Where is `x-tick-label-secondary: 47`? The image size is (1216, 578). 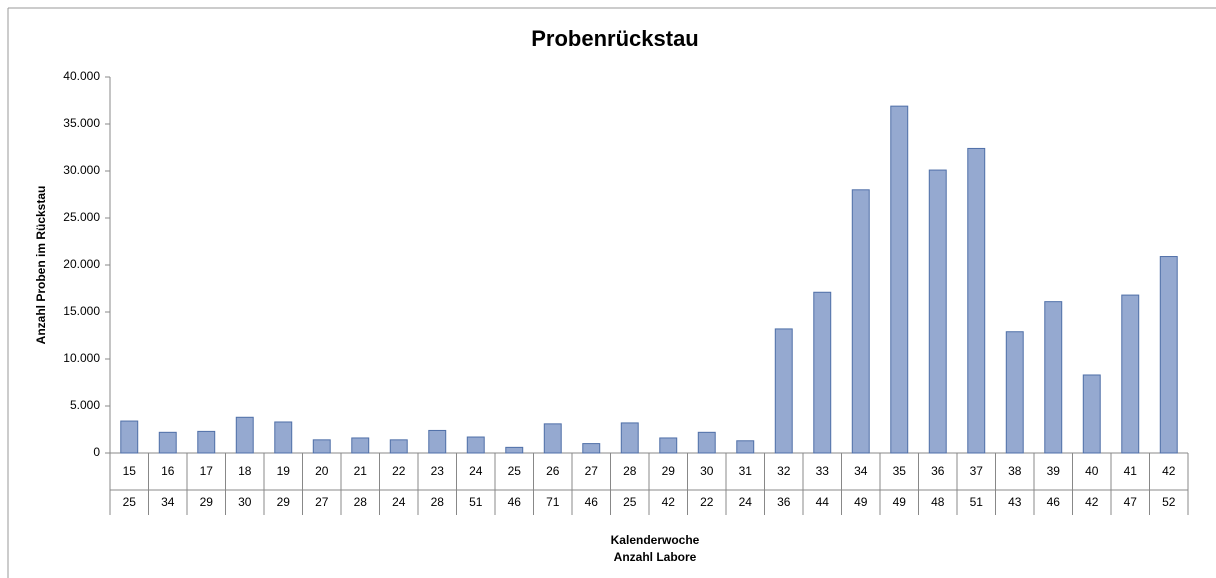
x-tick-label-secondary: 47 is located at coordinates (1131, 502).